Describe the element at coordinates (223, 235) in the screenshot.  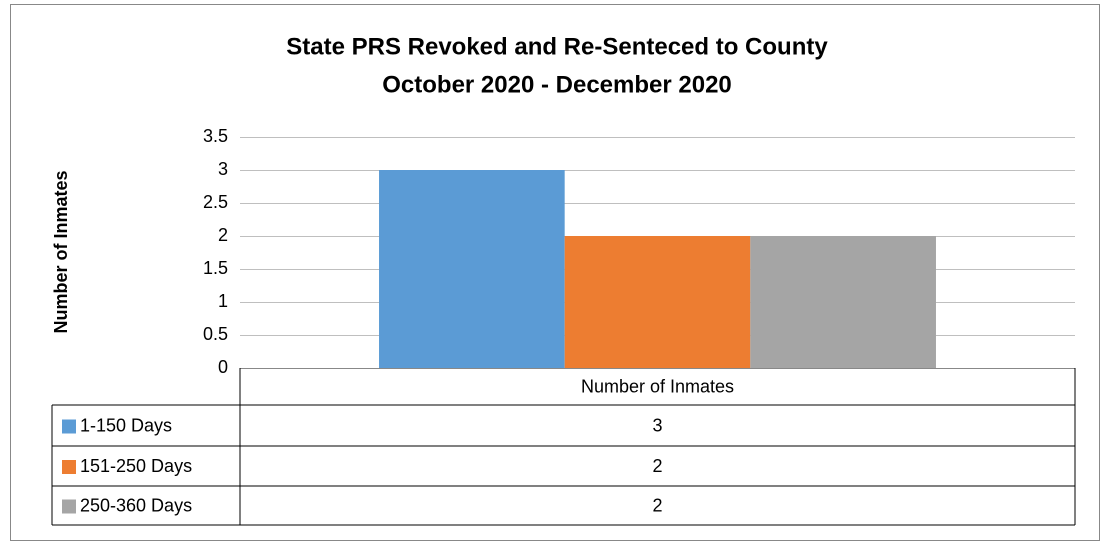
I see `y-tick-label: 2` at that location.